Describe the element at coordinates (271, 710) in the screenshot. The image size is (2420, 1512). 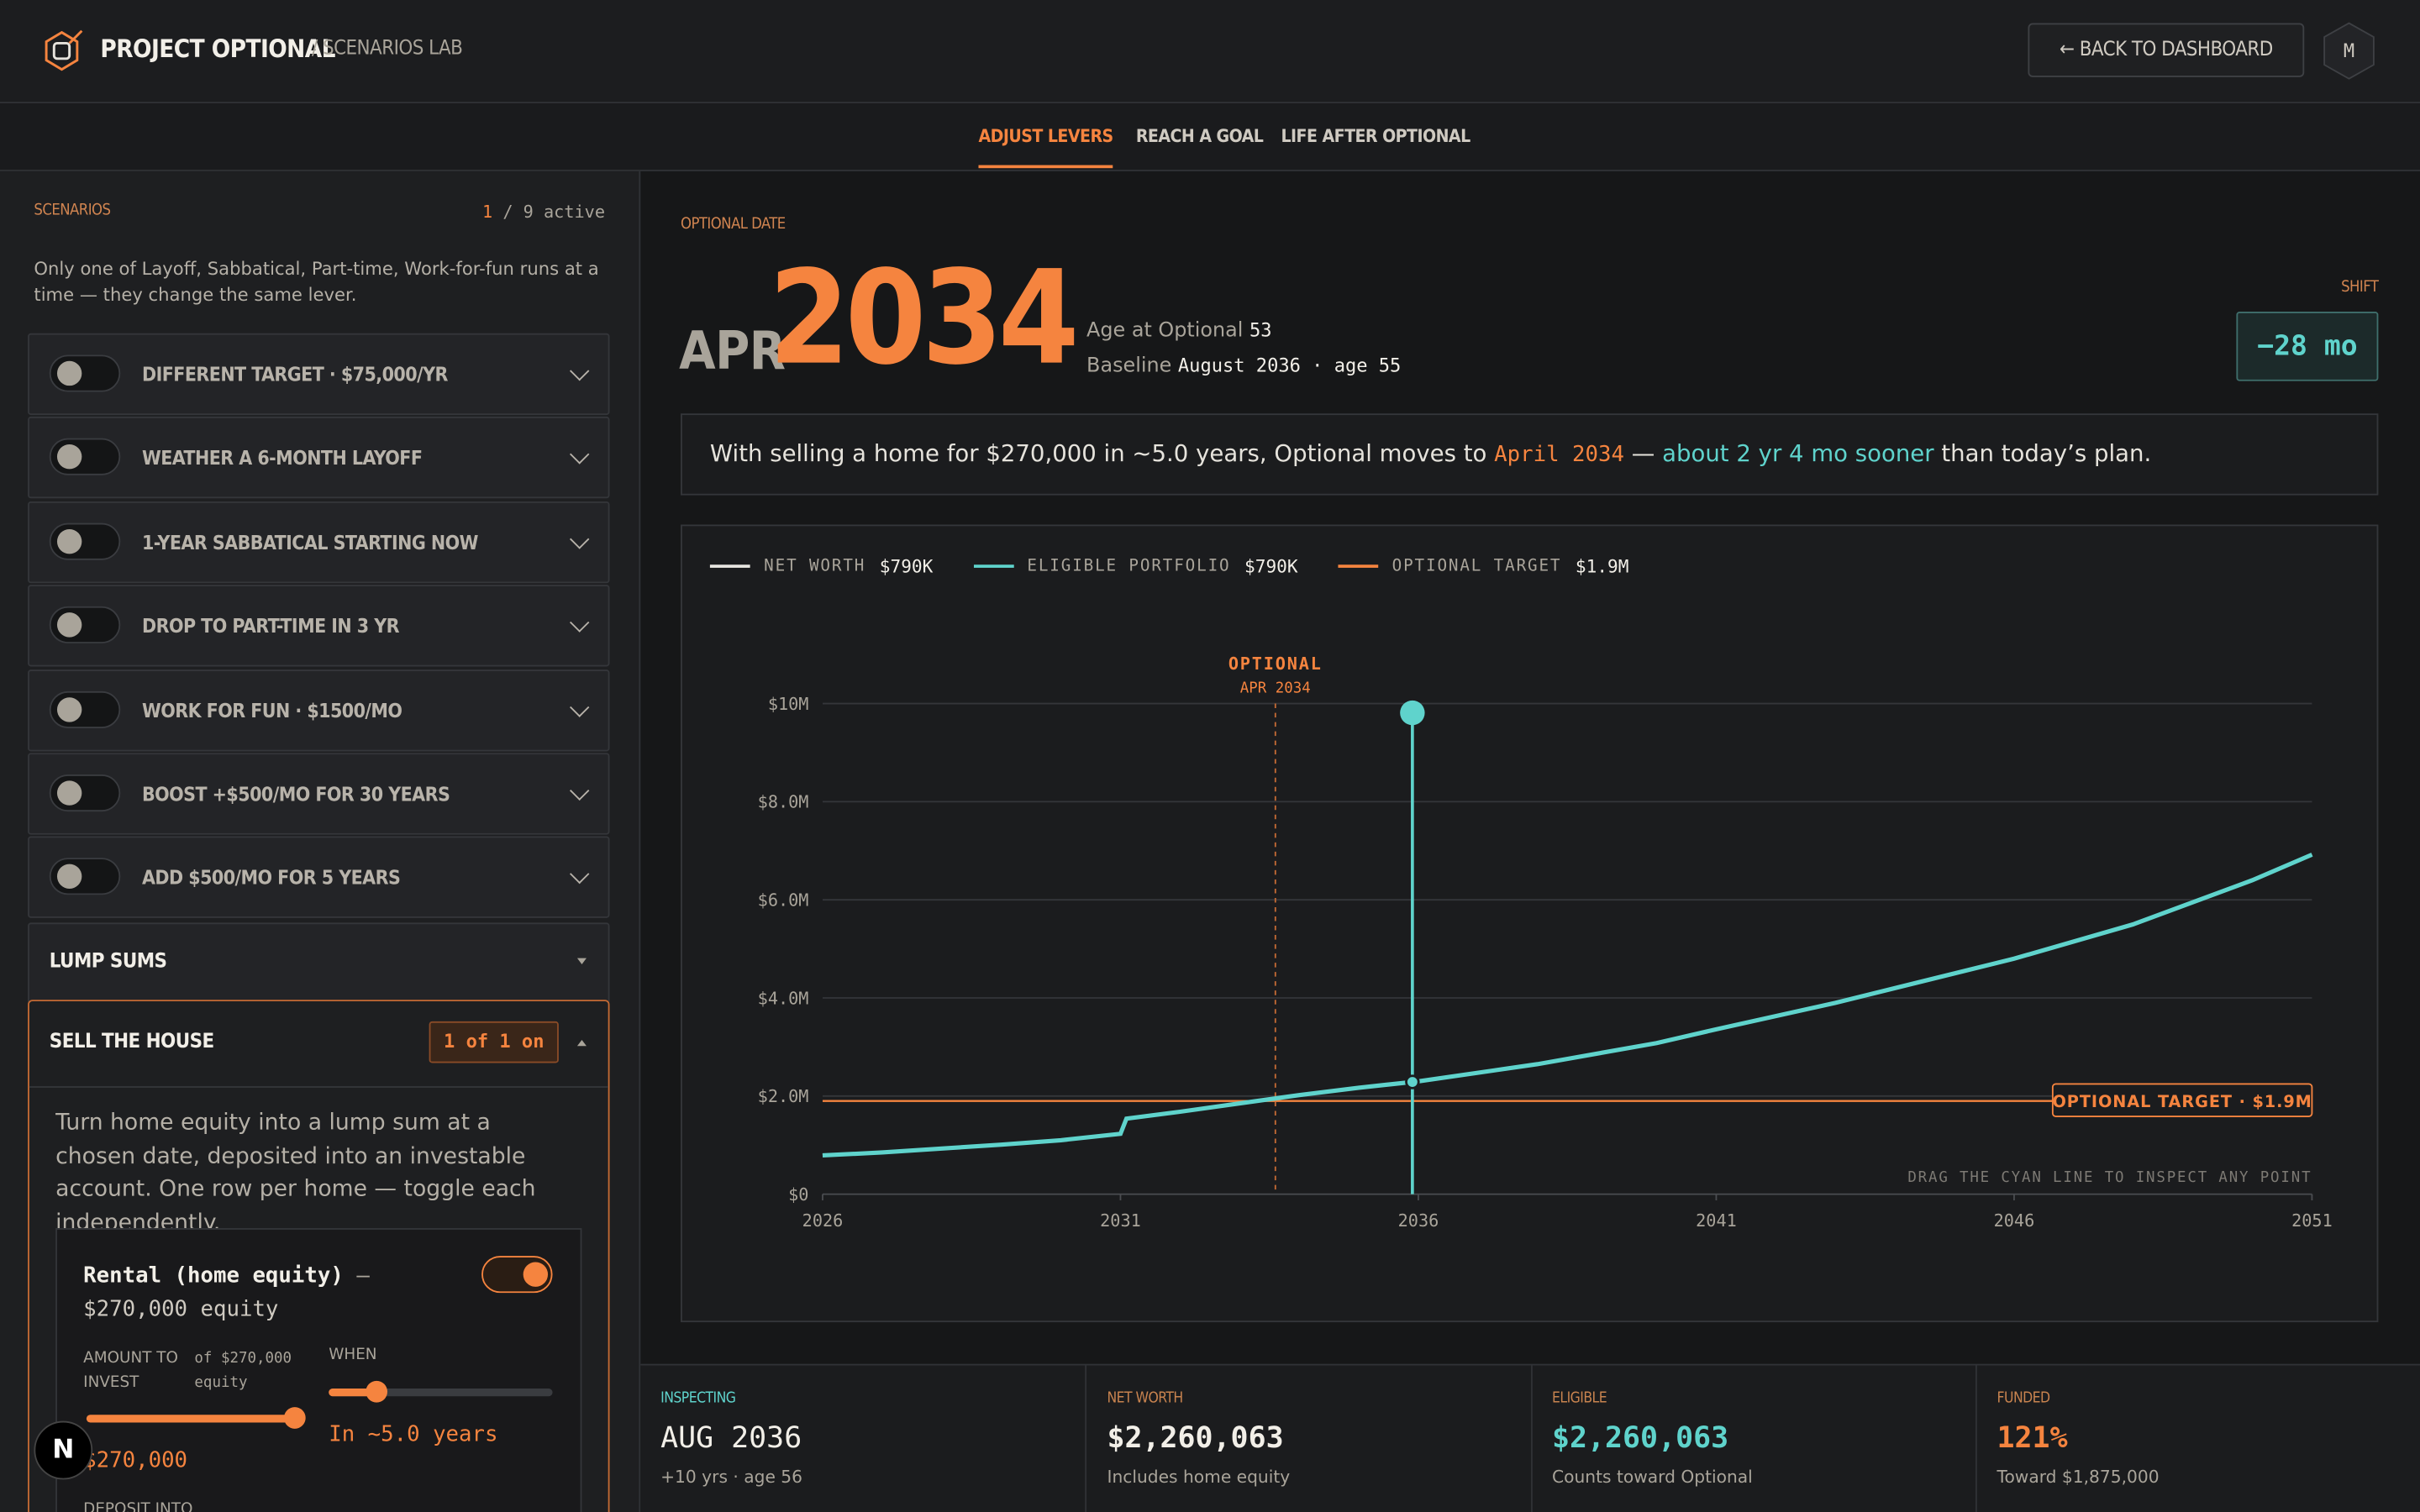
I see `scenario-label: WORK FOR FUN · $1500/MO` at that location.